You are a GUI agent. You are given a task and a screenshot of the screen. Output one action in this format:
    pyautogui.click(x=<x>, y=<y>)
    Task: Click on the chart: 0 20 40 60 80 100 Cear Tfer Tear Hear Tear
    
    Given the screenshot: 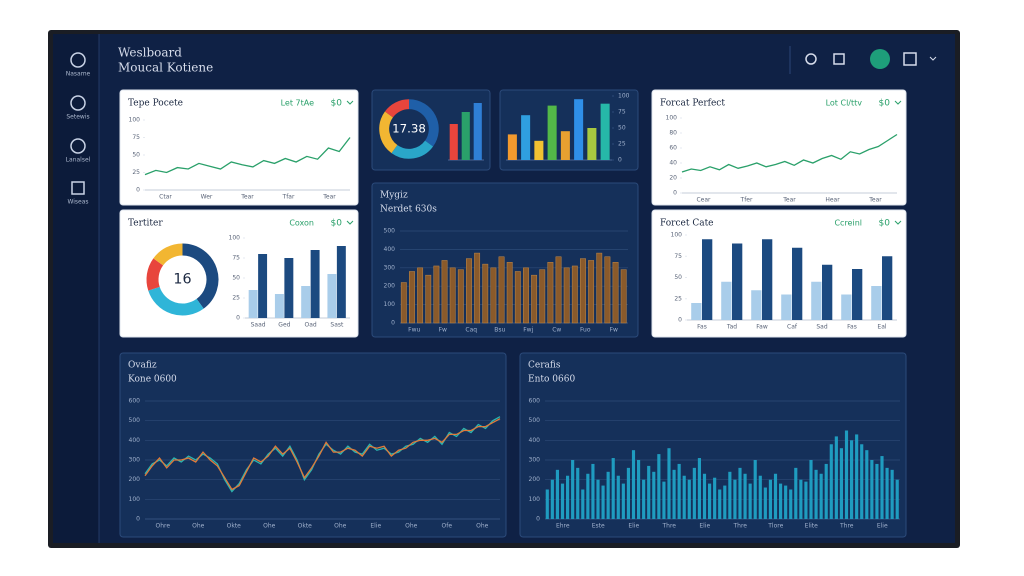 What is the action you would take?
    pyautogui.click(x=782, y=159)
    